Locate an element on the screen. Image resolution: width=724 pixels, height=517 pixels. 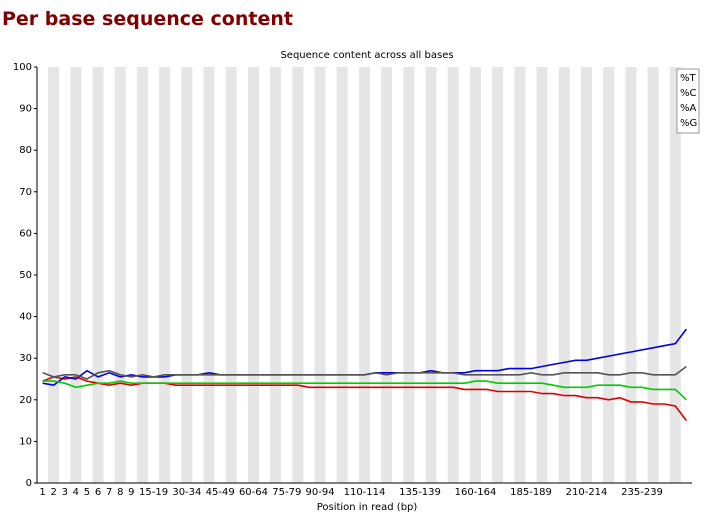
x-tick-label: 235-239 is located at coordinates (642, 492).